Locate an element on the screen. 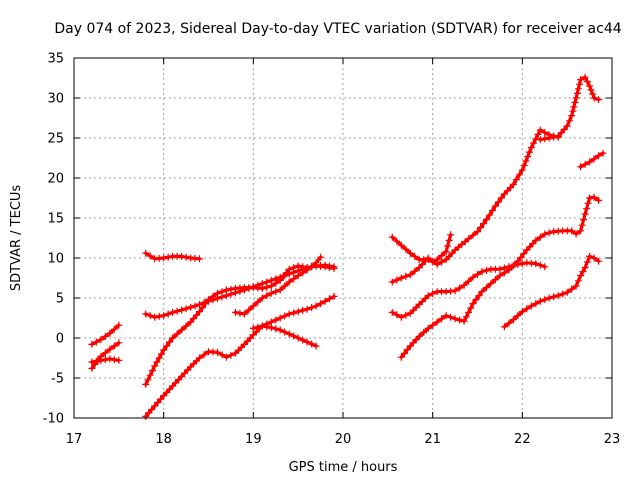 The image size is (640, 480). x-axis-label: GPS time / hours is located at coordinates (343, 467).